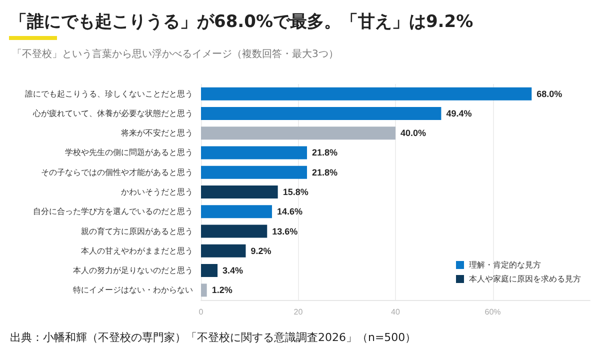  Describe the element at coordinates (459, 113) in the screenshot. I see `data-label: 49.4%` at that location.